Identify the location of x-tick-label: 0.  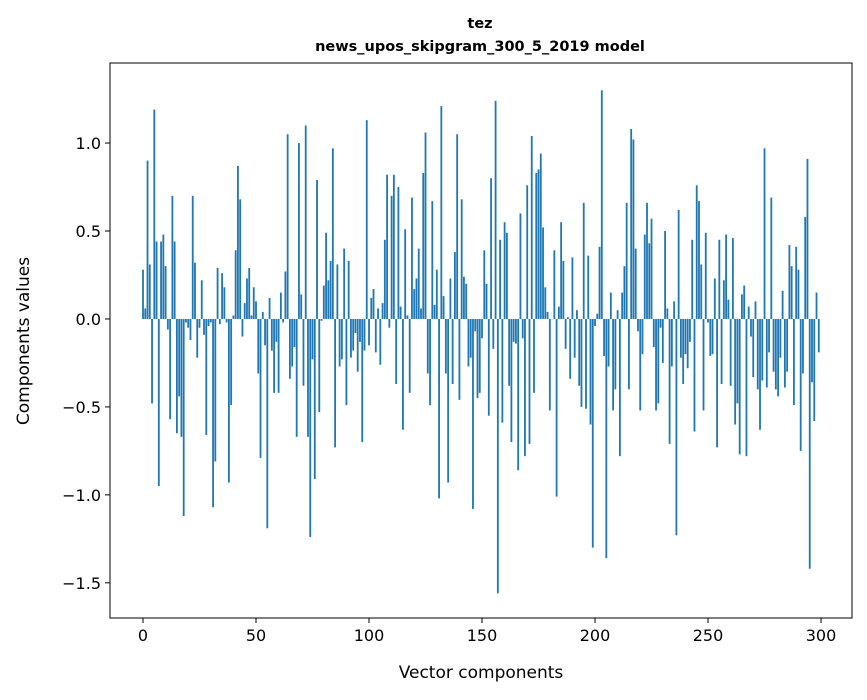
(143, 635).